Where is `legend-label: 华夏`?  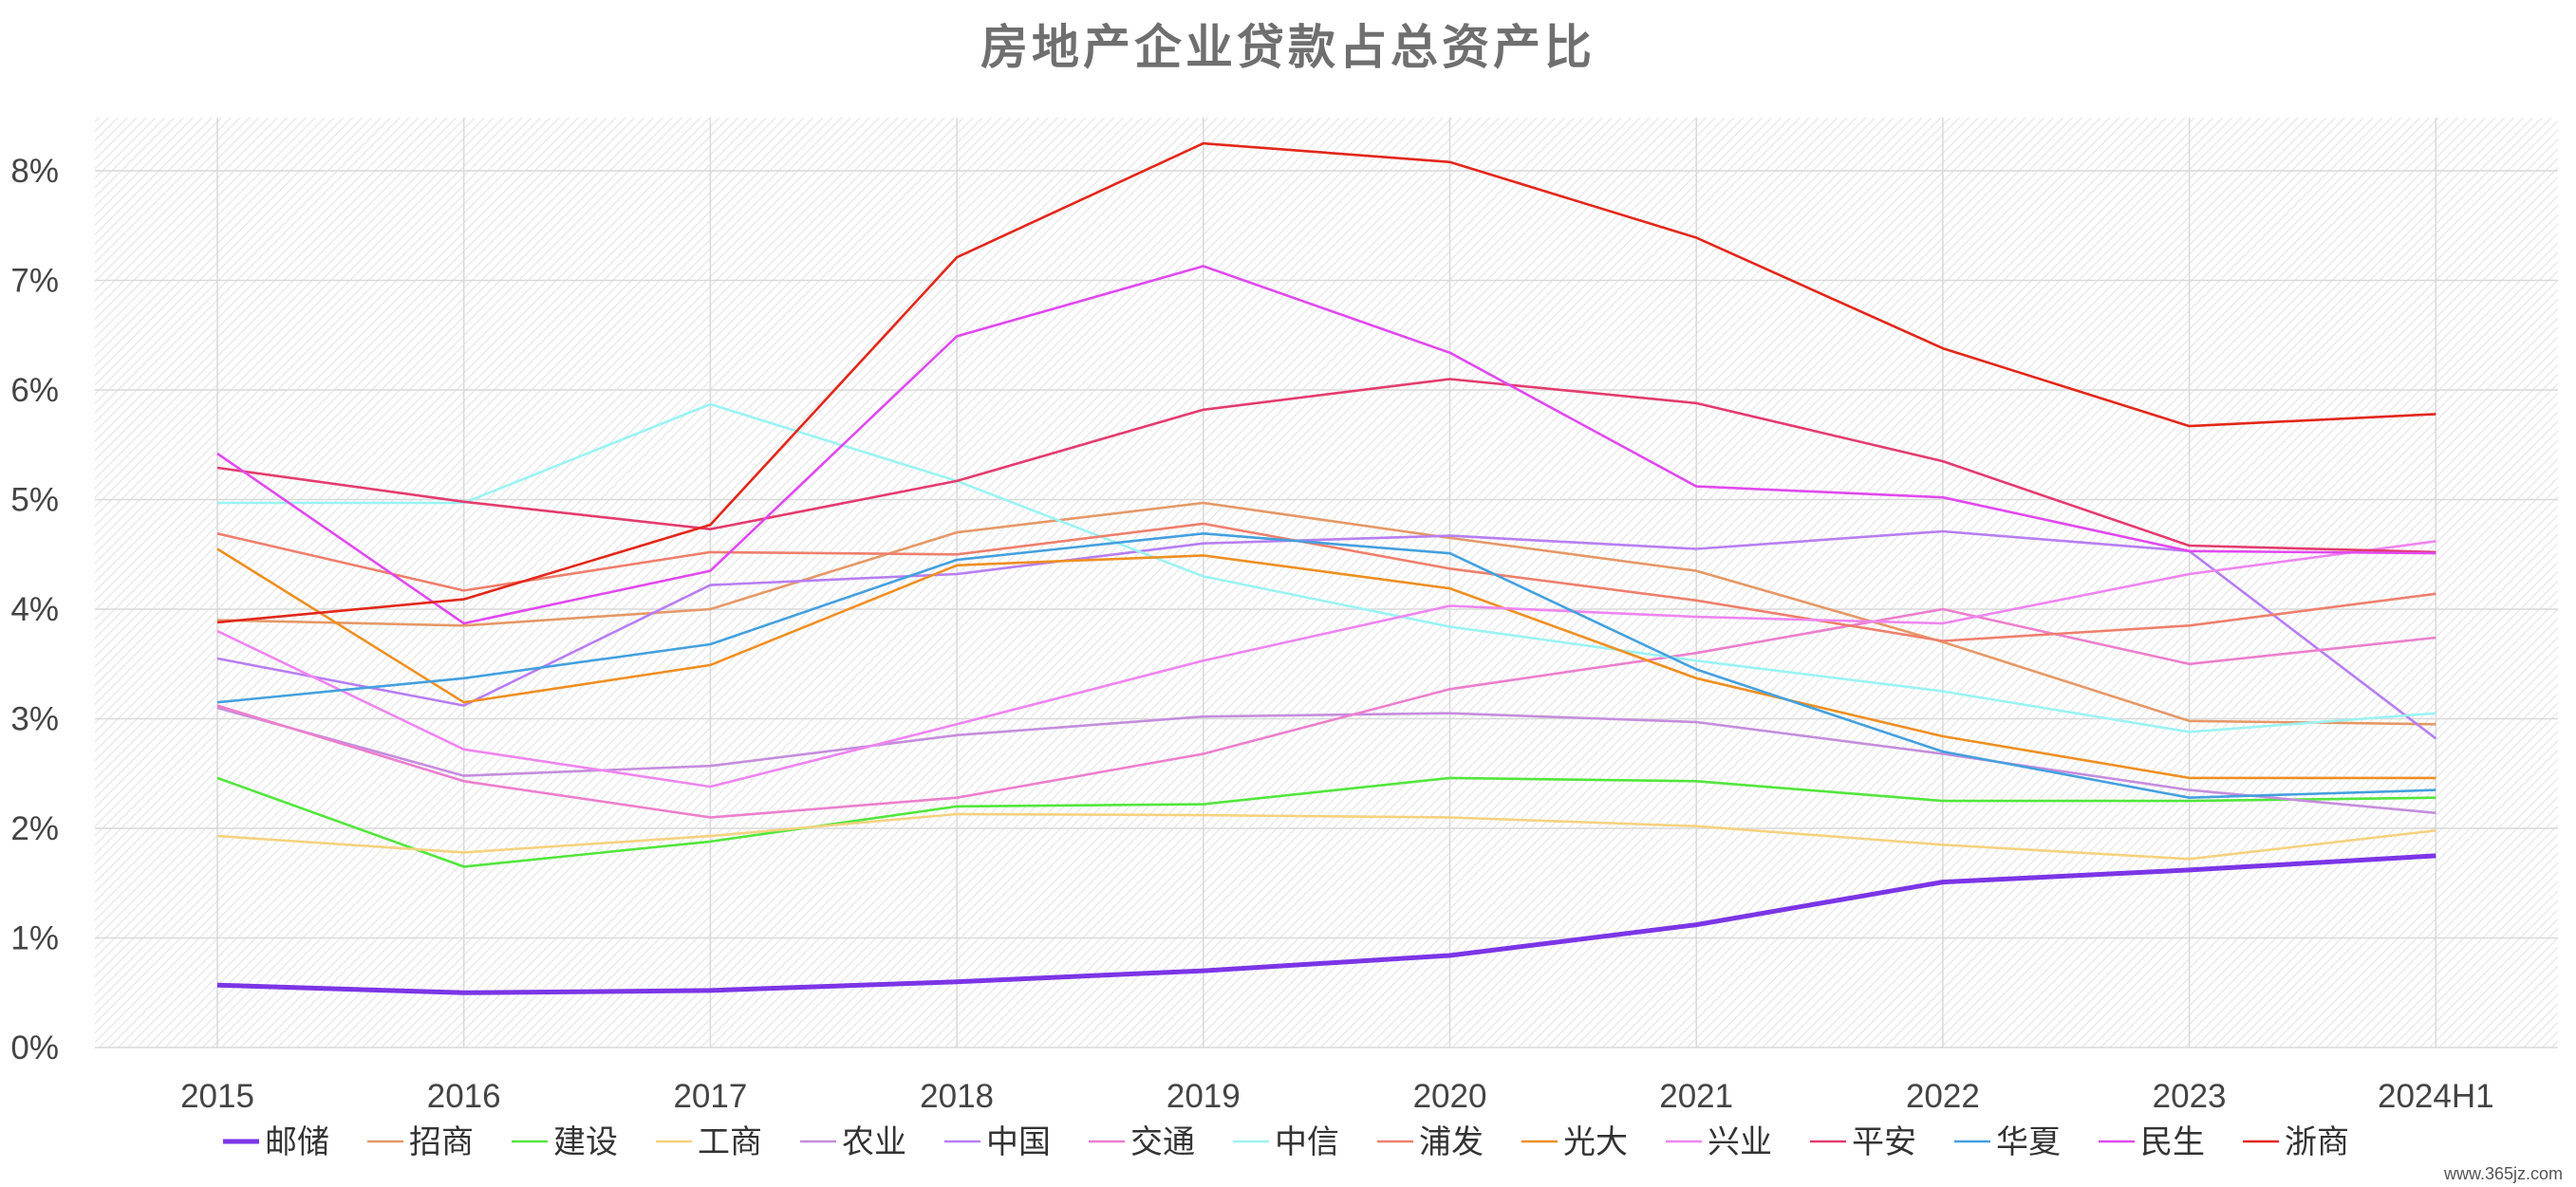 legend-label: 华夏 is located at coordinates (2029, 1142).